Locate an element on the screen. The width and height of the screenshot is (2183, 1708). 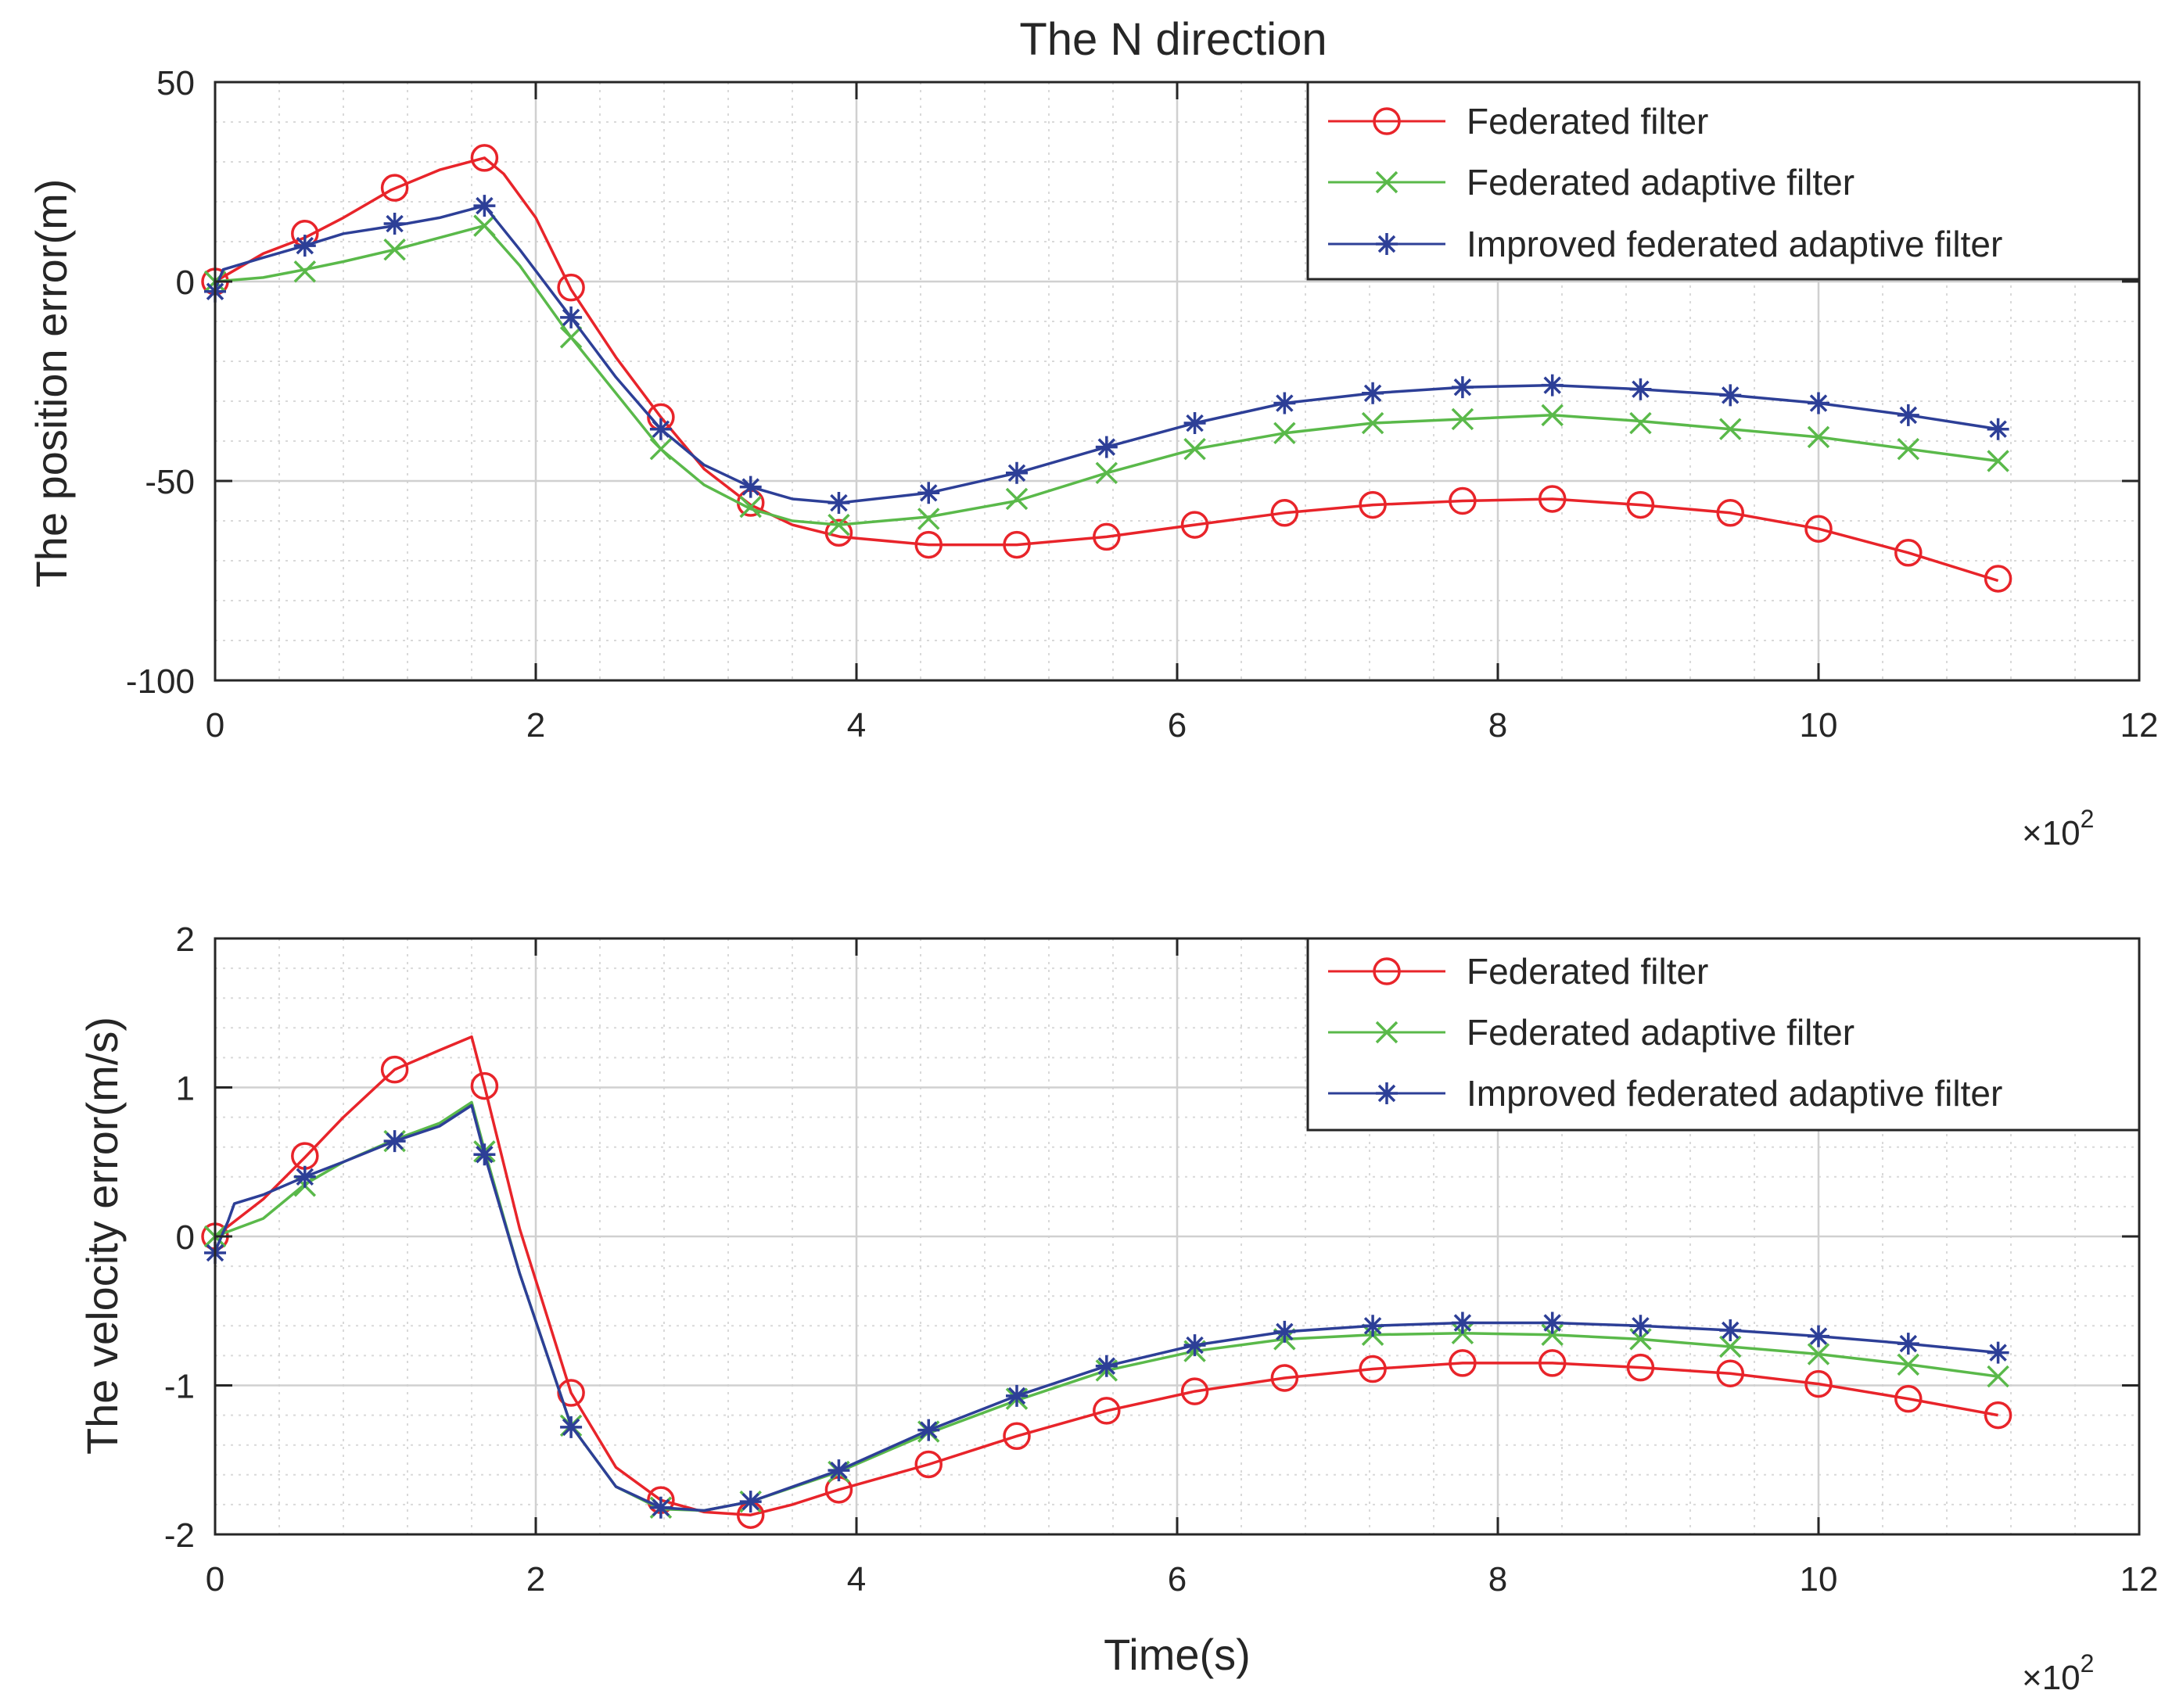
velocity-legend-box is located at coordinates (1723, 1034).